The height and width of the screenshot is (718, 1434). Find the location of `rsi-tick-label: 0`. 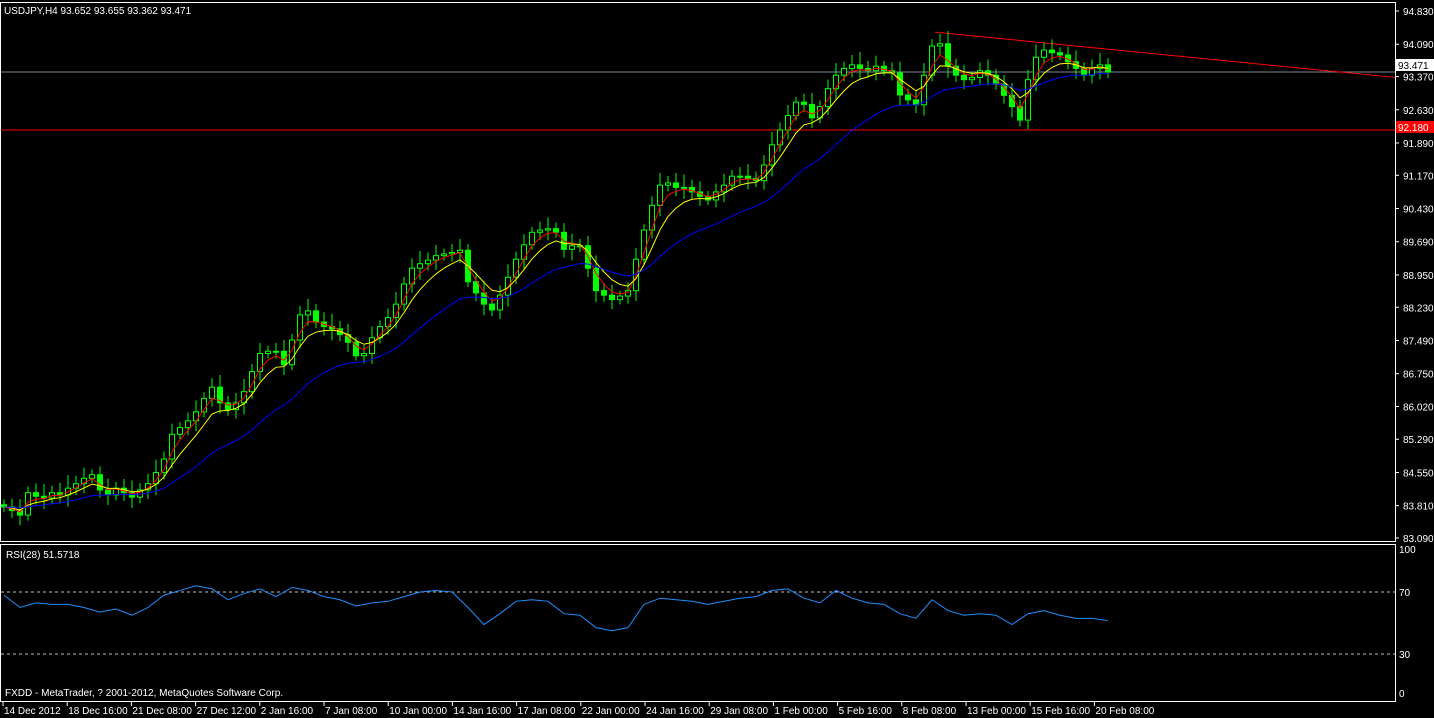

rsi-tick-label: 0 is located at coordinates (1402, 694).